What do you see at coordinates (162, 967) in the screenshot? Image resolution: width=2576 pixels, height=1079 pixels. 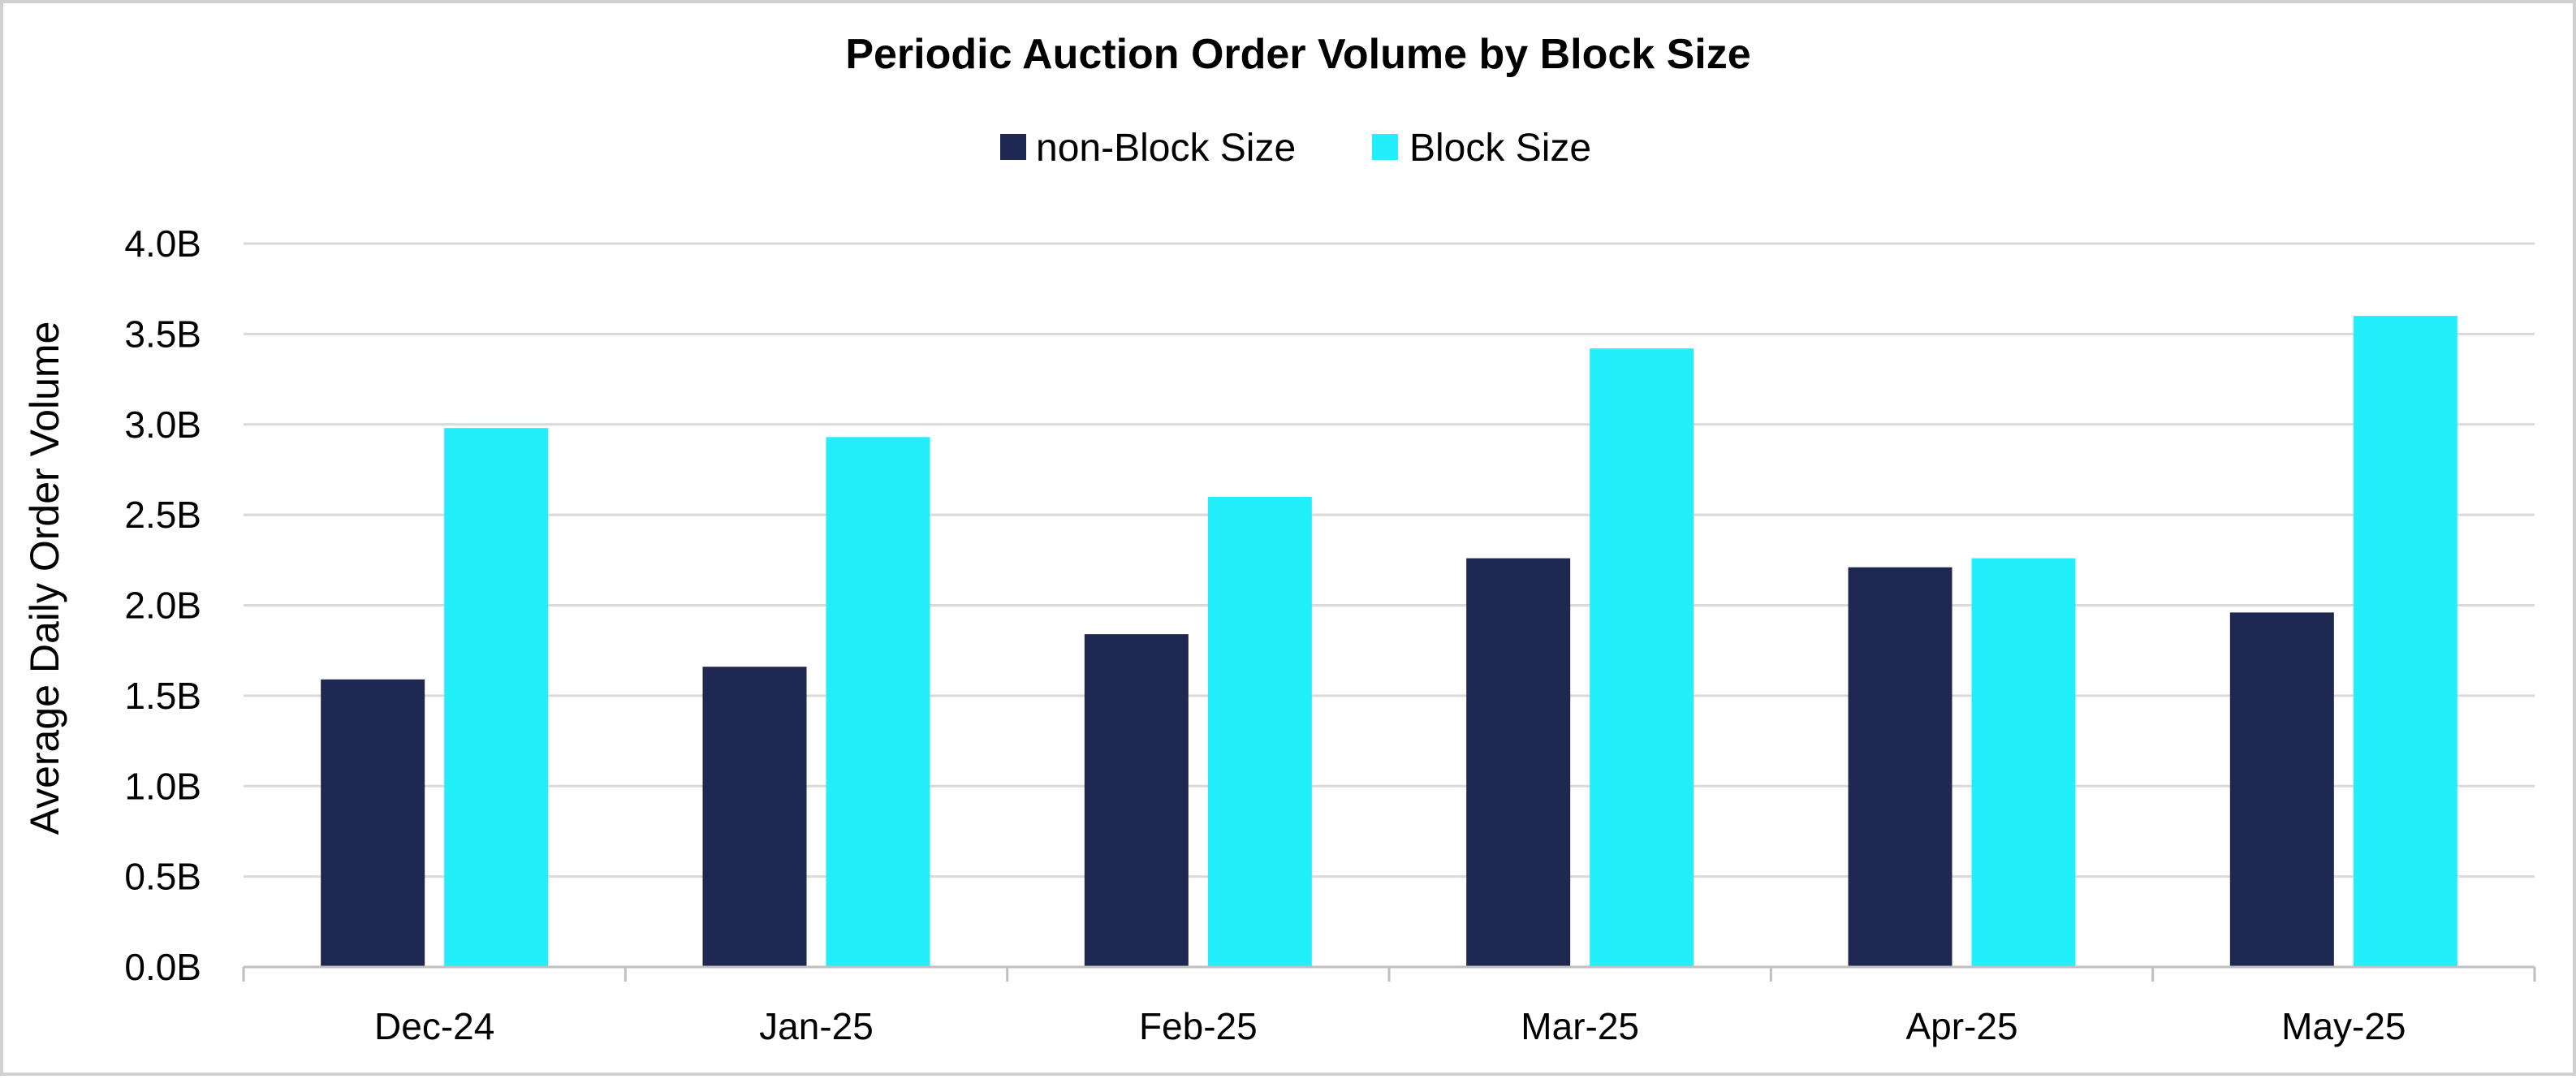 I see `y-tick-label: 0.0B` at bounding box center [162, 967].